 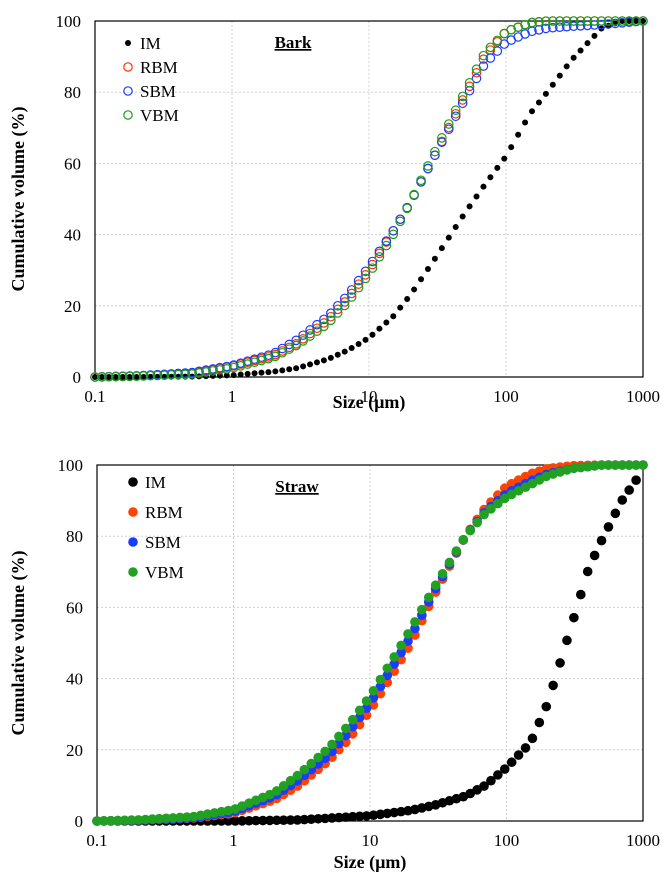 I want to click on legend-label: IM, so click(x=150, y=43).